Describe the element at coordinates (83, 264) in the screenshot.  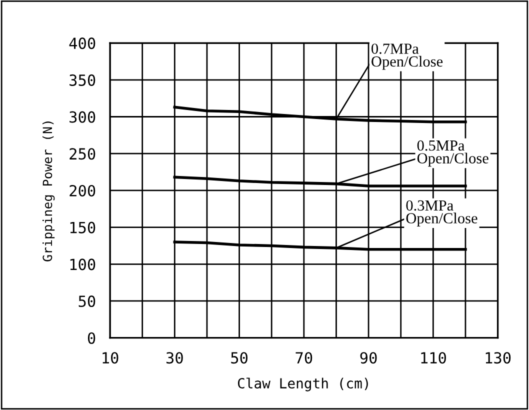
I see `y-tick-label: 100` at that location.